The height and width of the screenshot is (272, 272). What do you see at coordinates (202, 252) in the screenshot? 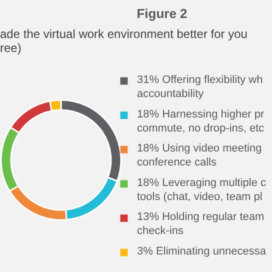
I see `legend-label: 3% Eliminating unnecessa` at bounding box center [202, 252].